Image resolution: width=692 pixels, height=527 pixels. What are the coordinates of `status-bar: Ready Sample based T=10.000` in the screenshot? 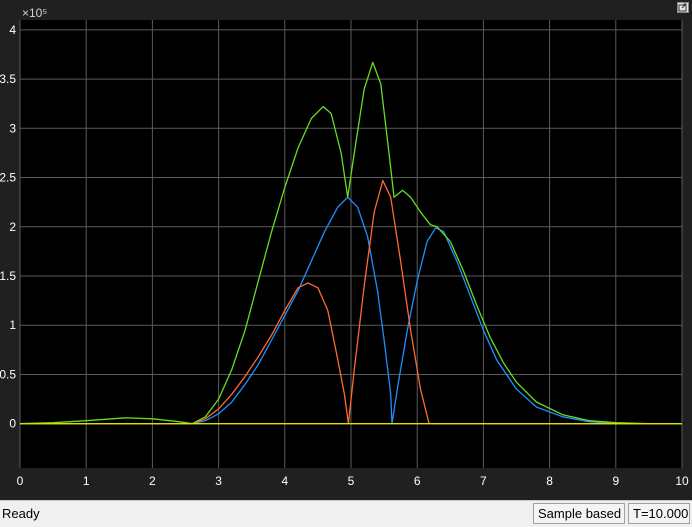 It's located at (346, 513).